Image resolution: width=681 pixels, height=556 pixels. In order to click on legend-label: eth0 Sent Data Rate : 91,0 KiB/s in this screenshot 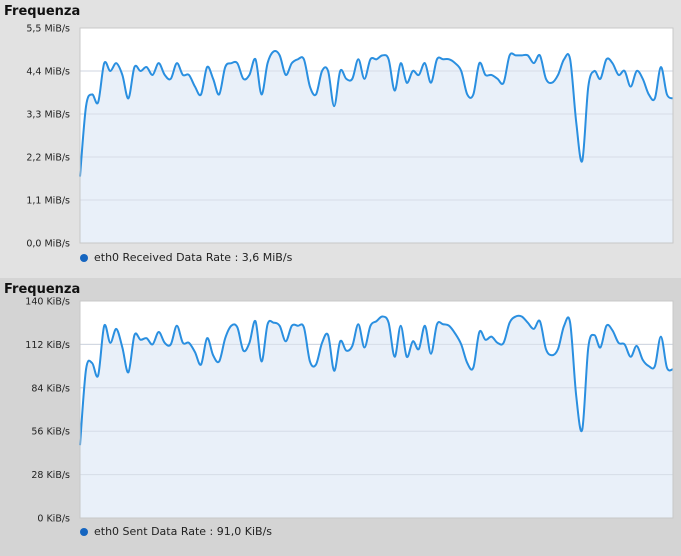, I will do `click(183, 531)`.